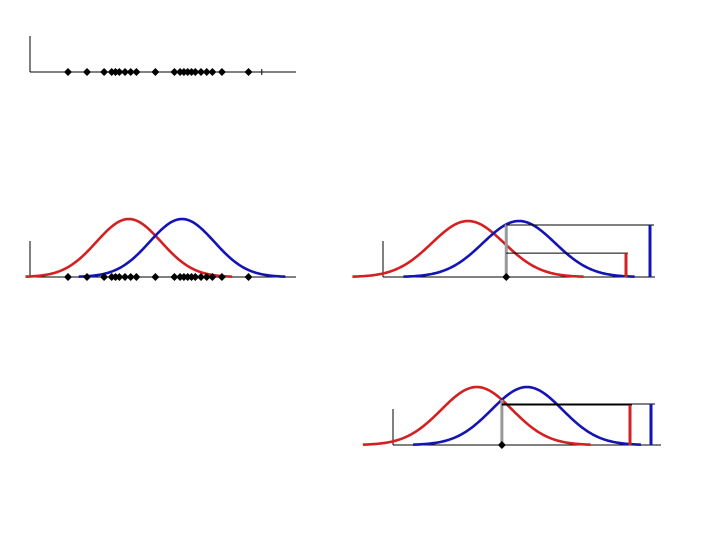 The image size is (720, 540). I want to click on panel-two-gaussians-with-samples, so click(160, 249).